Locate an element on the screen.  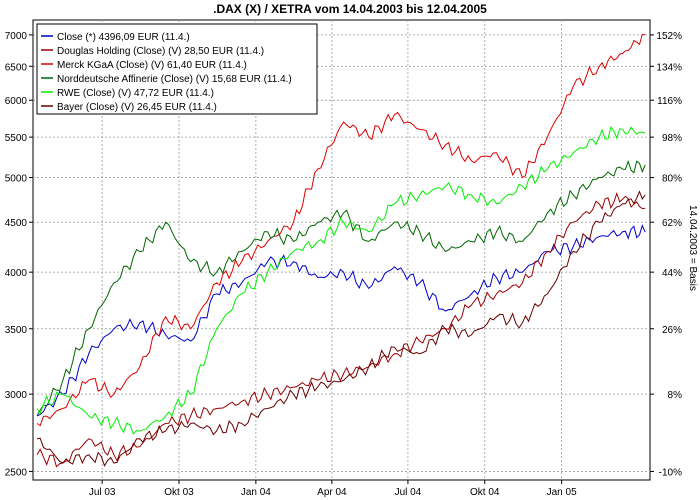
x-tick-label: Jan 04 is located at coordinates (256, 492).